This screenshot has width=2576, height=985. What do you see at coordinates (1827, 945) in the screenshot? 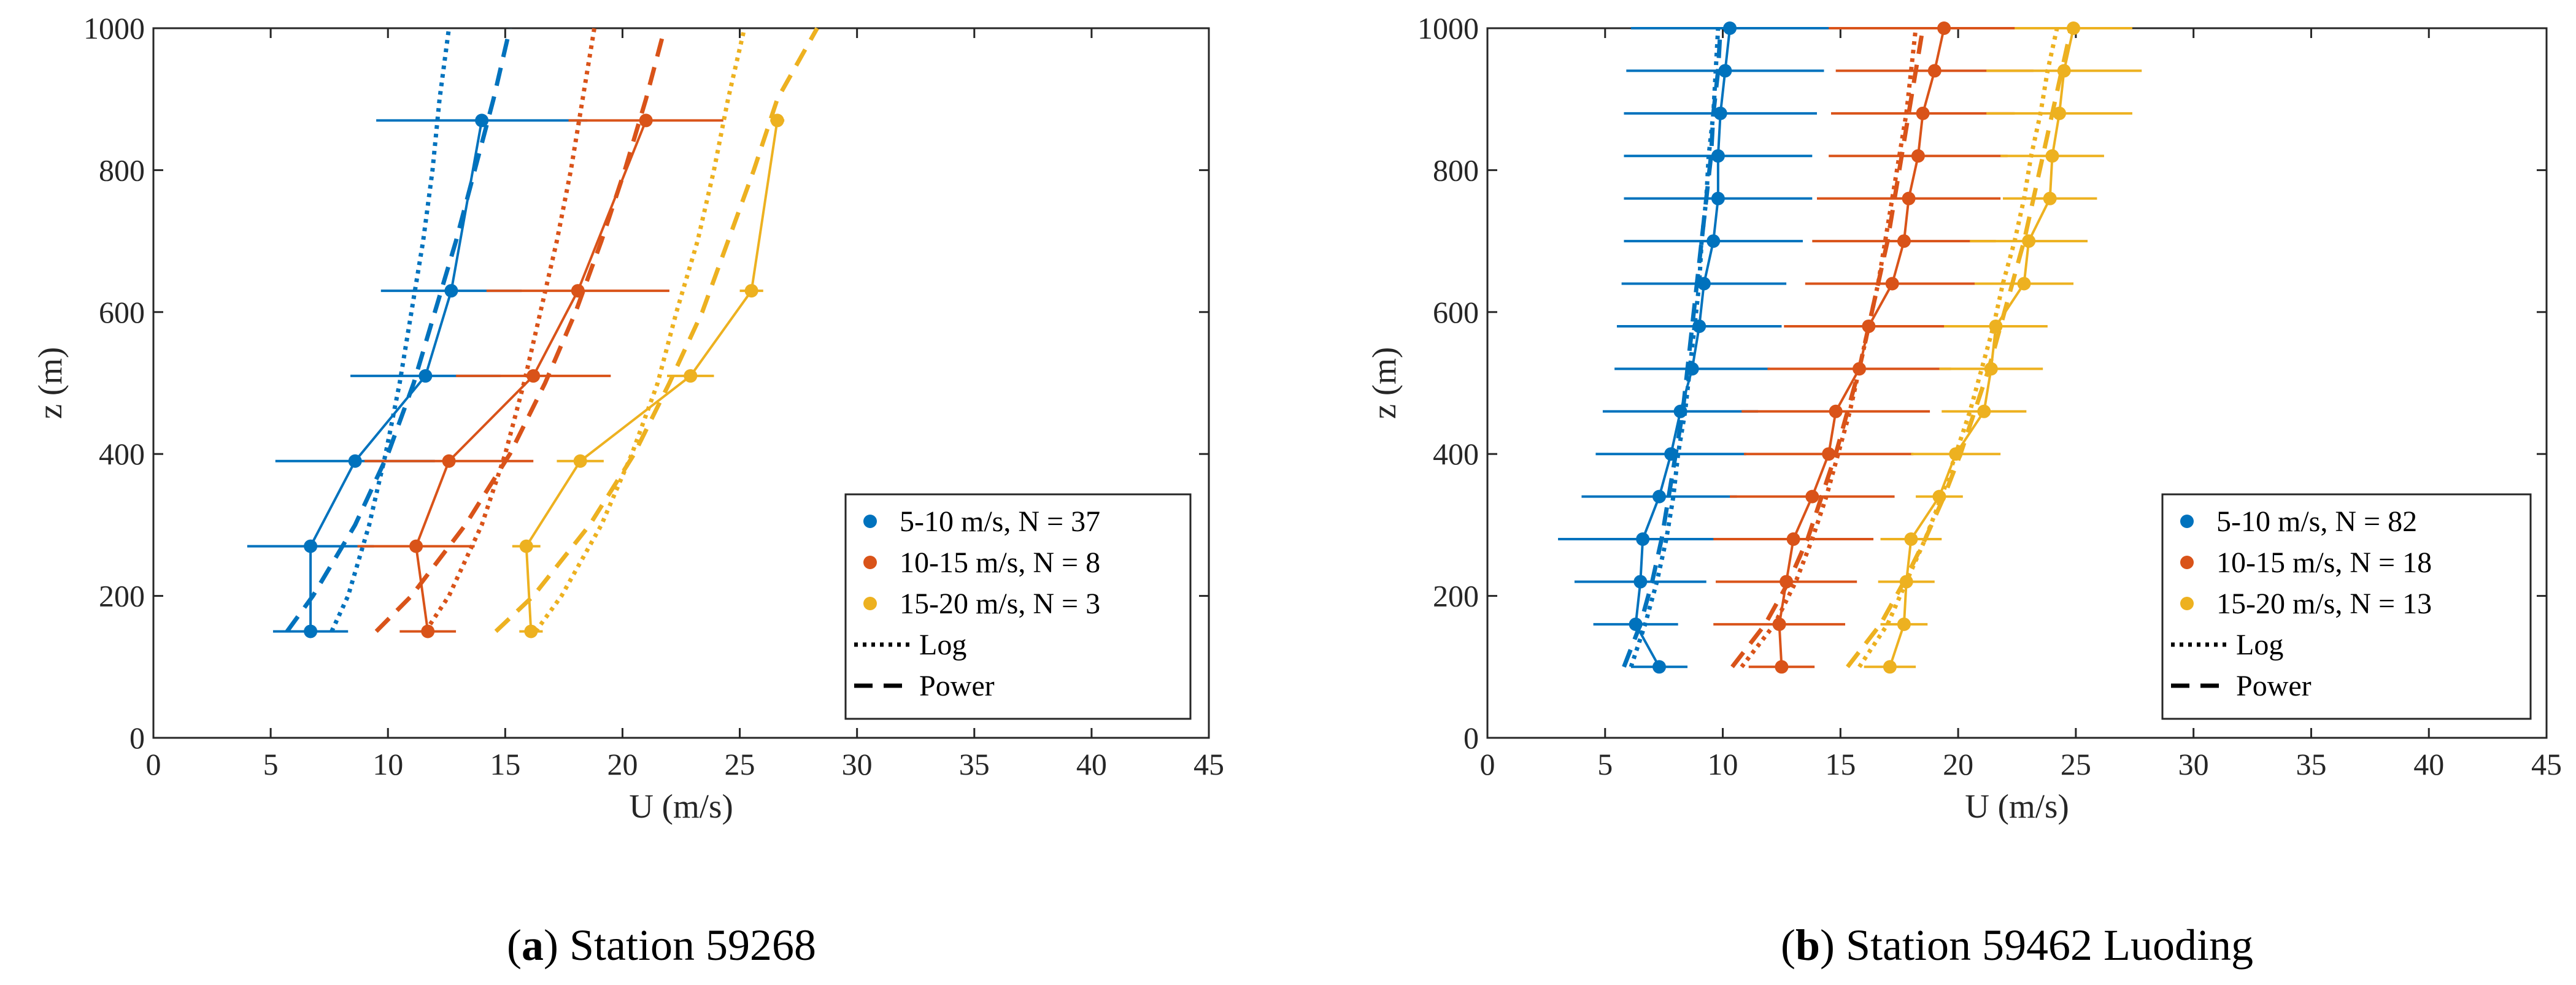
I see `caption-paren-close: )` at bounding box center [1827, 945].